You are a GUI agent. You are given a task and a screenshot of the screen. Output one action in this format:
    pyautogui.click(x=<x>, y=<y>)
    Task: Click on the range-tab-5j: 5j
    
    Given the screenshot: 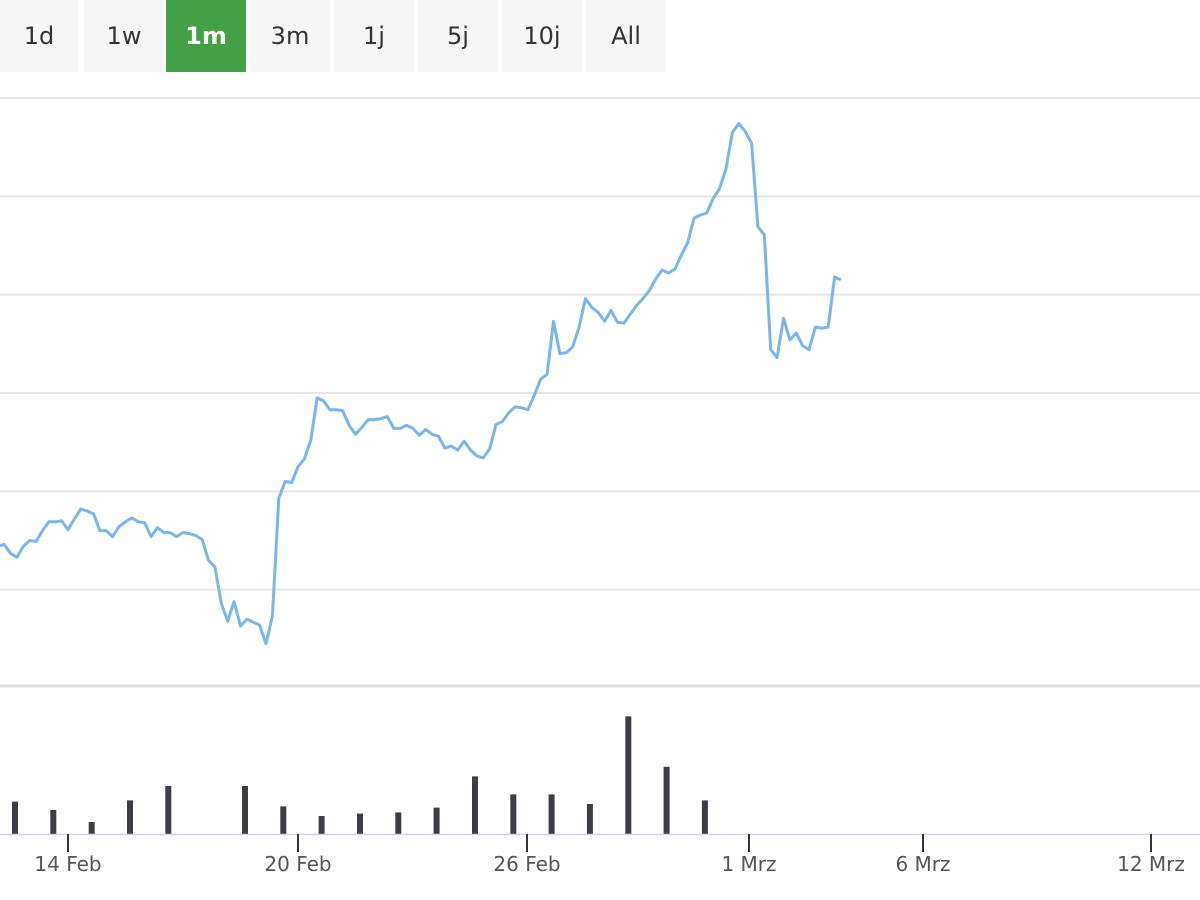 What is the action you would take?
    pyautogui.click(x=458, y=36)
    